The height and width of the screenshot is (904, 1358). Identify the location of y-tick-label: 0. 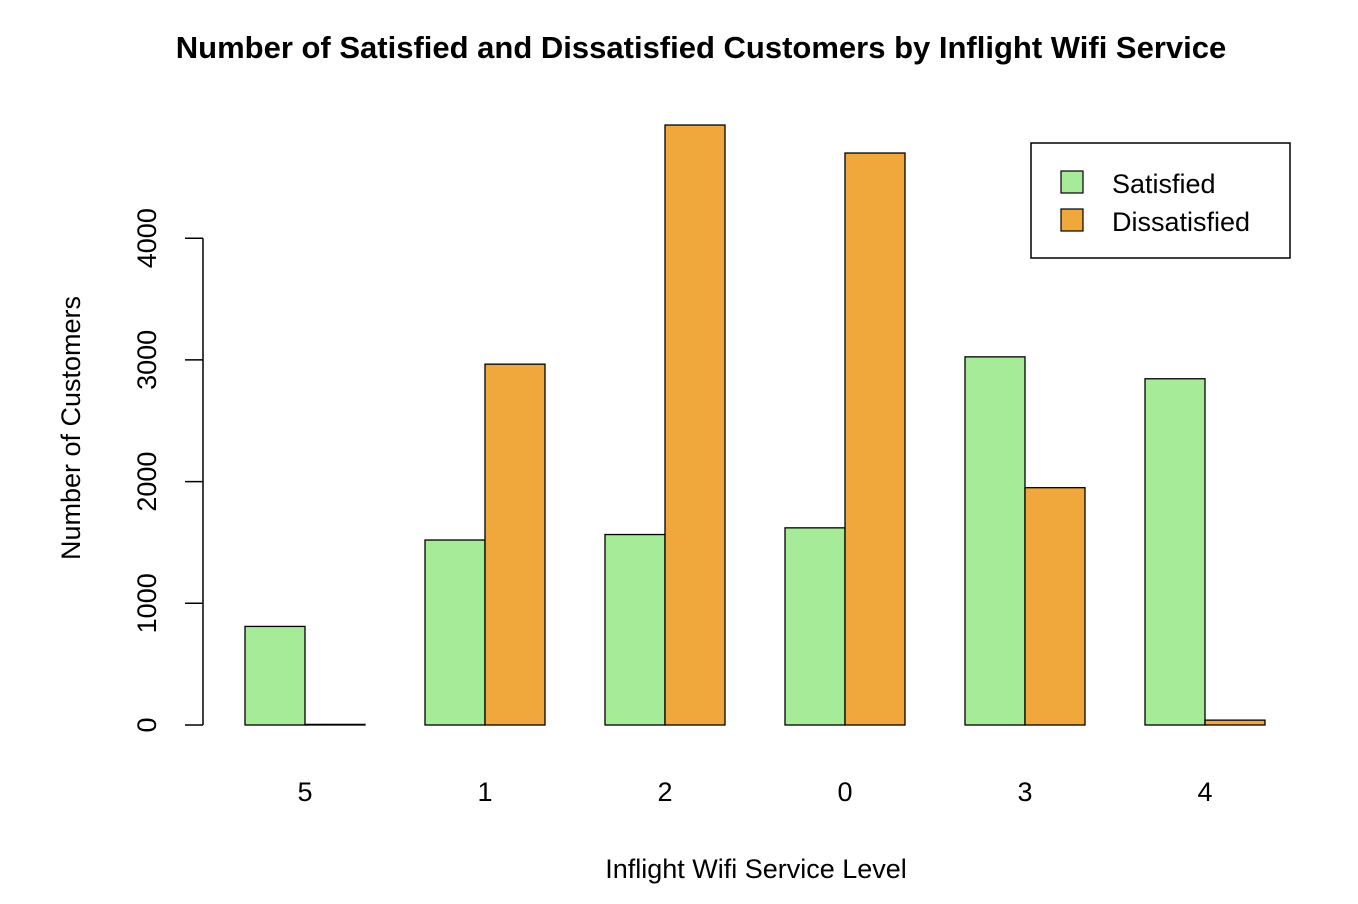
(147, 724).